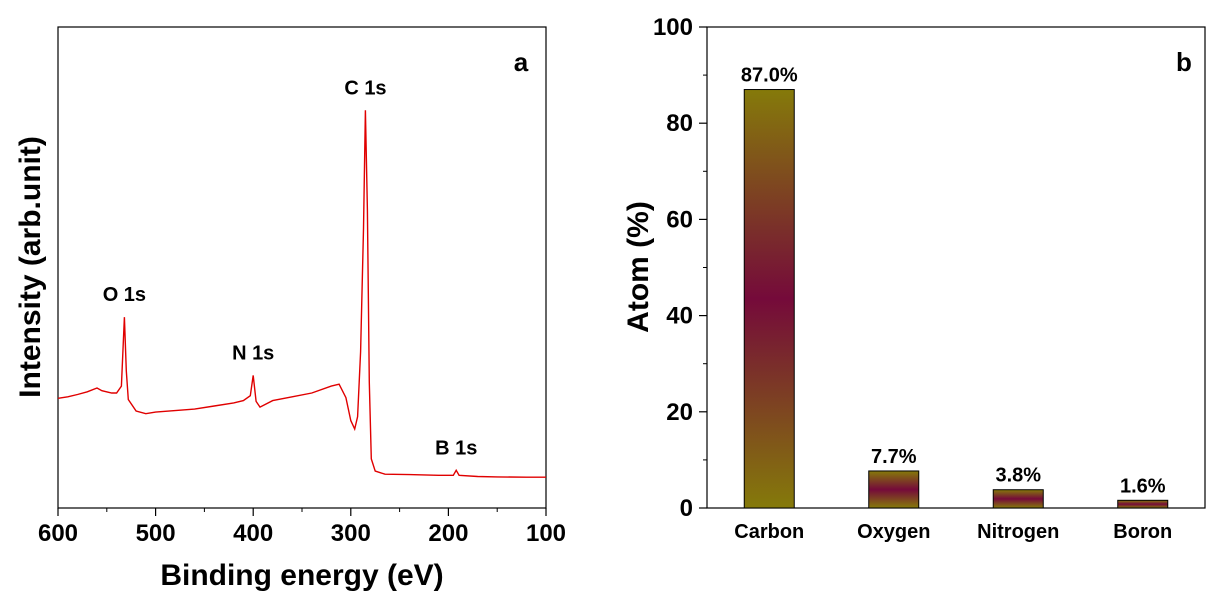 This screenshot has width=1211, height=599. What do you see at coordinates (893, 532) in the screenshot?
I see `bar-category-label: Oxygen` at bounding box center [893, 532].